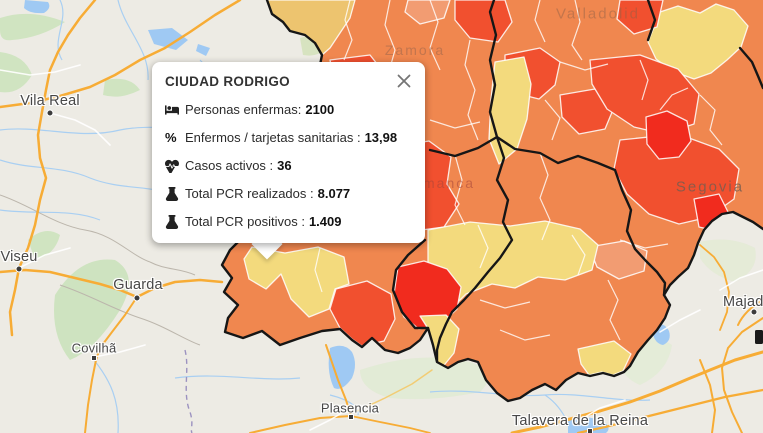  Describe the element at coordinates (325, 221) in the screenshot. I see `stat-value: 1.409` at that location.